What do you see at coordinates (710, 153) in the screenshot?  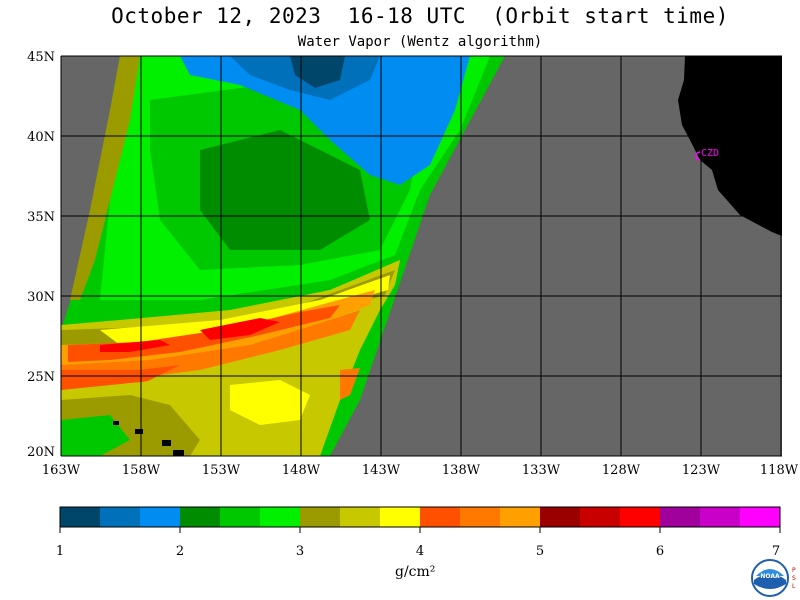 I see `station-label: CZD` at bounding box center [710, 153].